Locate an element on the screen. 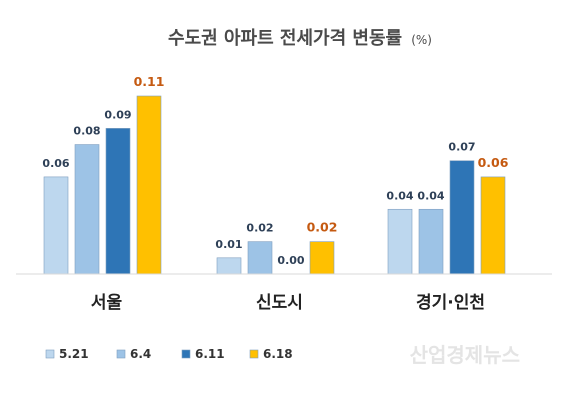 The height and width of the screenshot is (411, 567). value-label-경기·인천-6.4: 0.04 is located at coordinates (430, 195).